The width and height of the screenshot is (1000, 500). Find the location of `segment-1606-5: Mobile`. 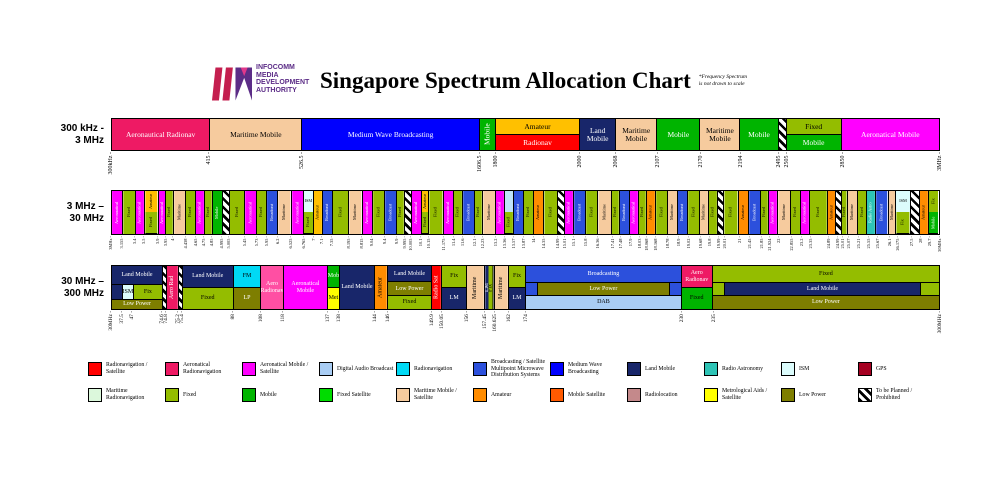

segment-1606-5: Mobile is located at coordinates (487, 134).